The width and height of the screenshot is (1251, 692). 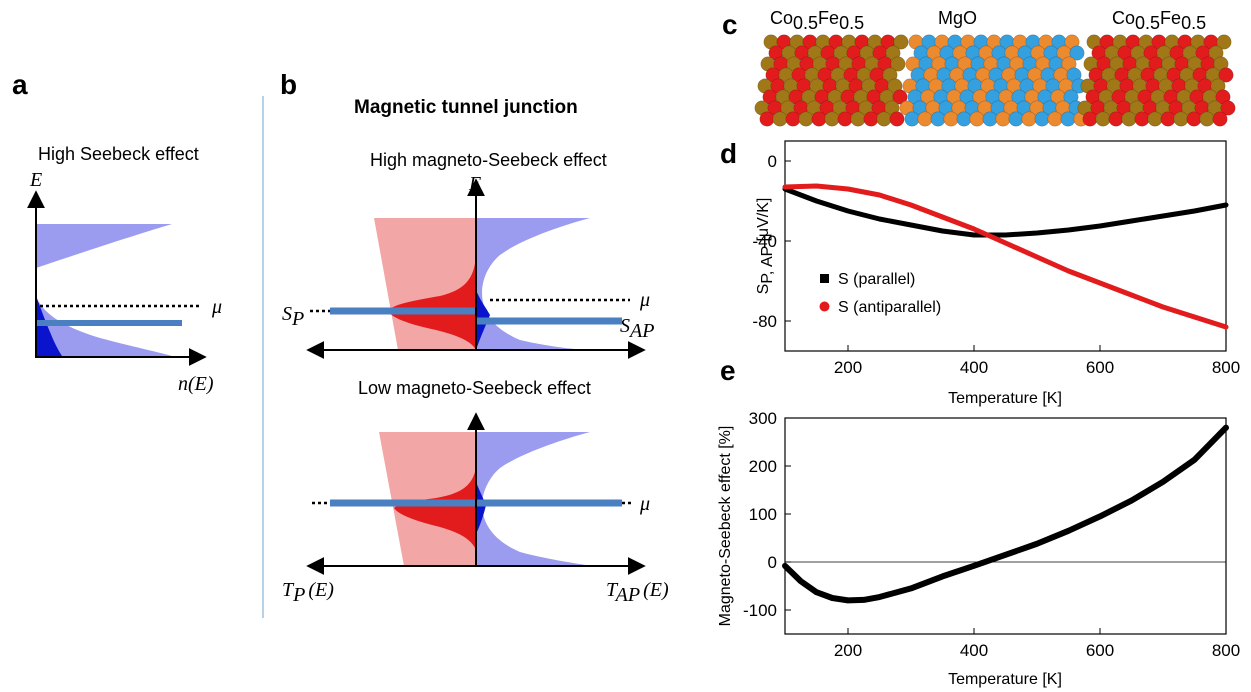 I want to click on parallel-transport-red-bottom, so click(x=435, y=509).